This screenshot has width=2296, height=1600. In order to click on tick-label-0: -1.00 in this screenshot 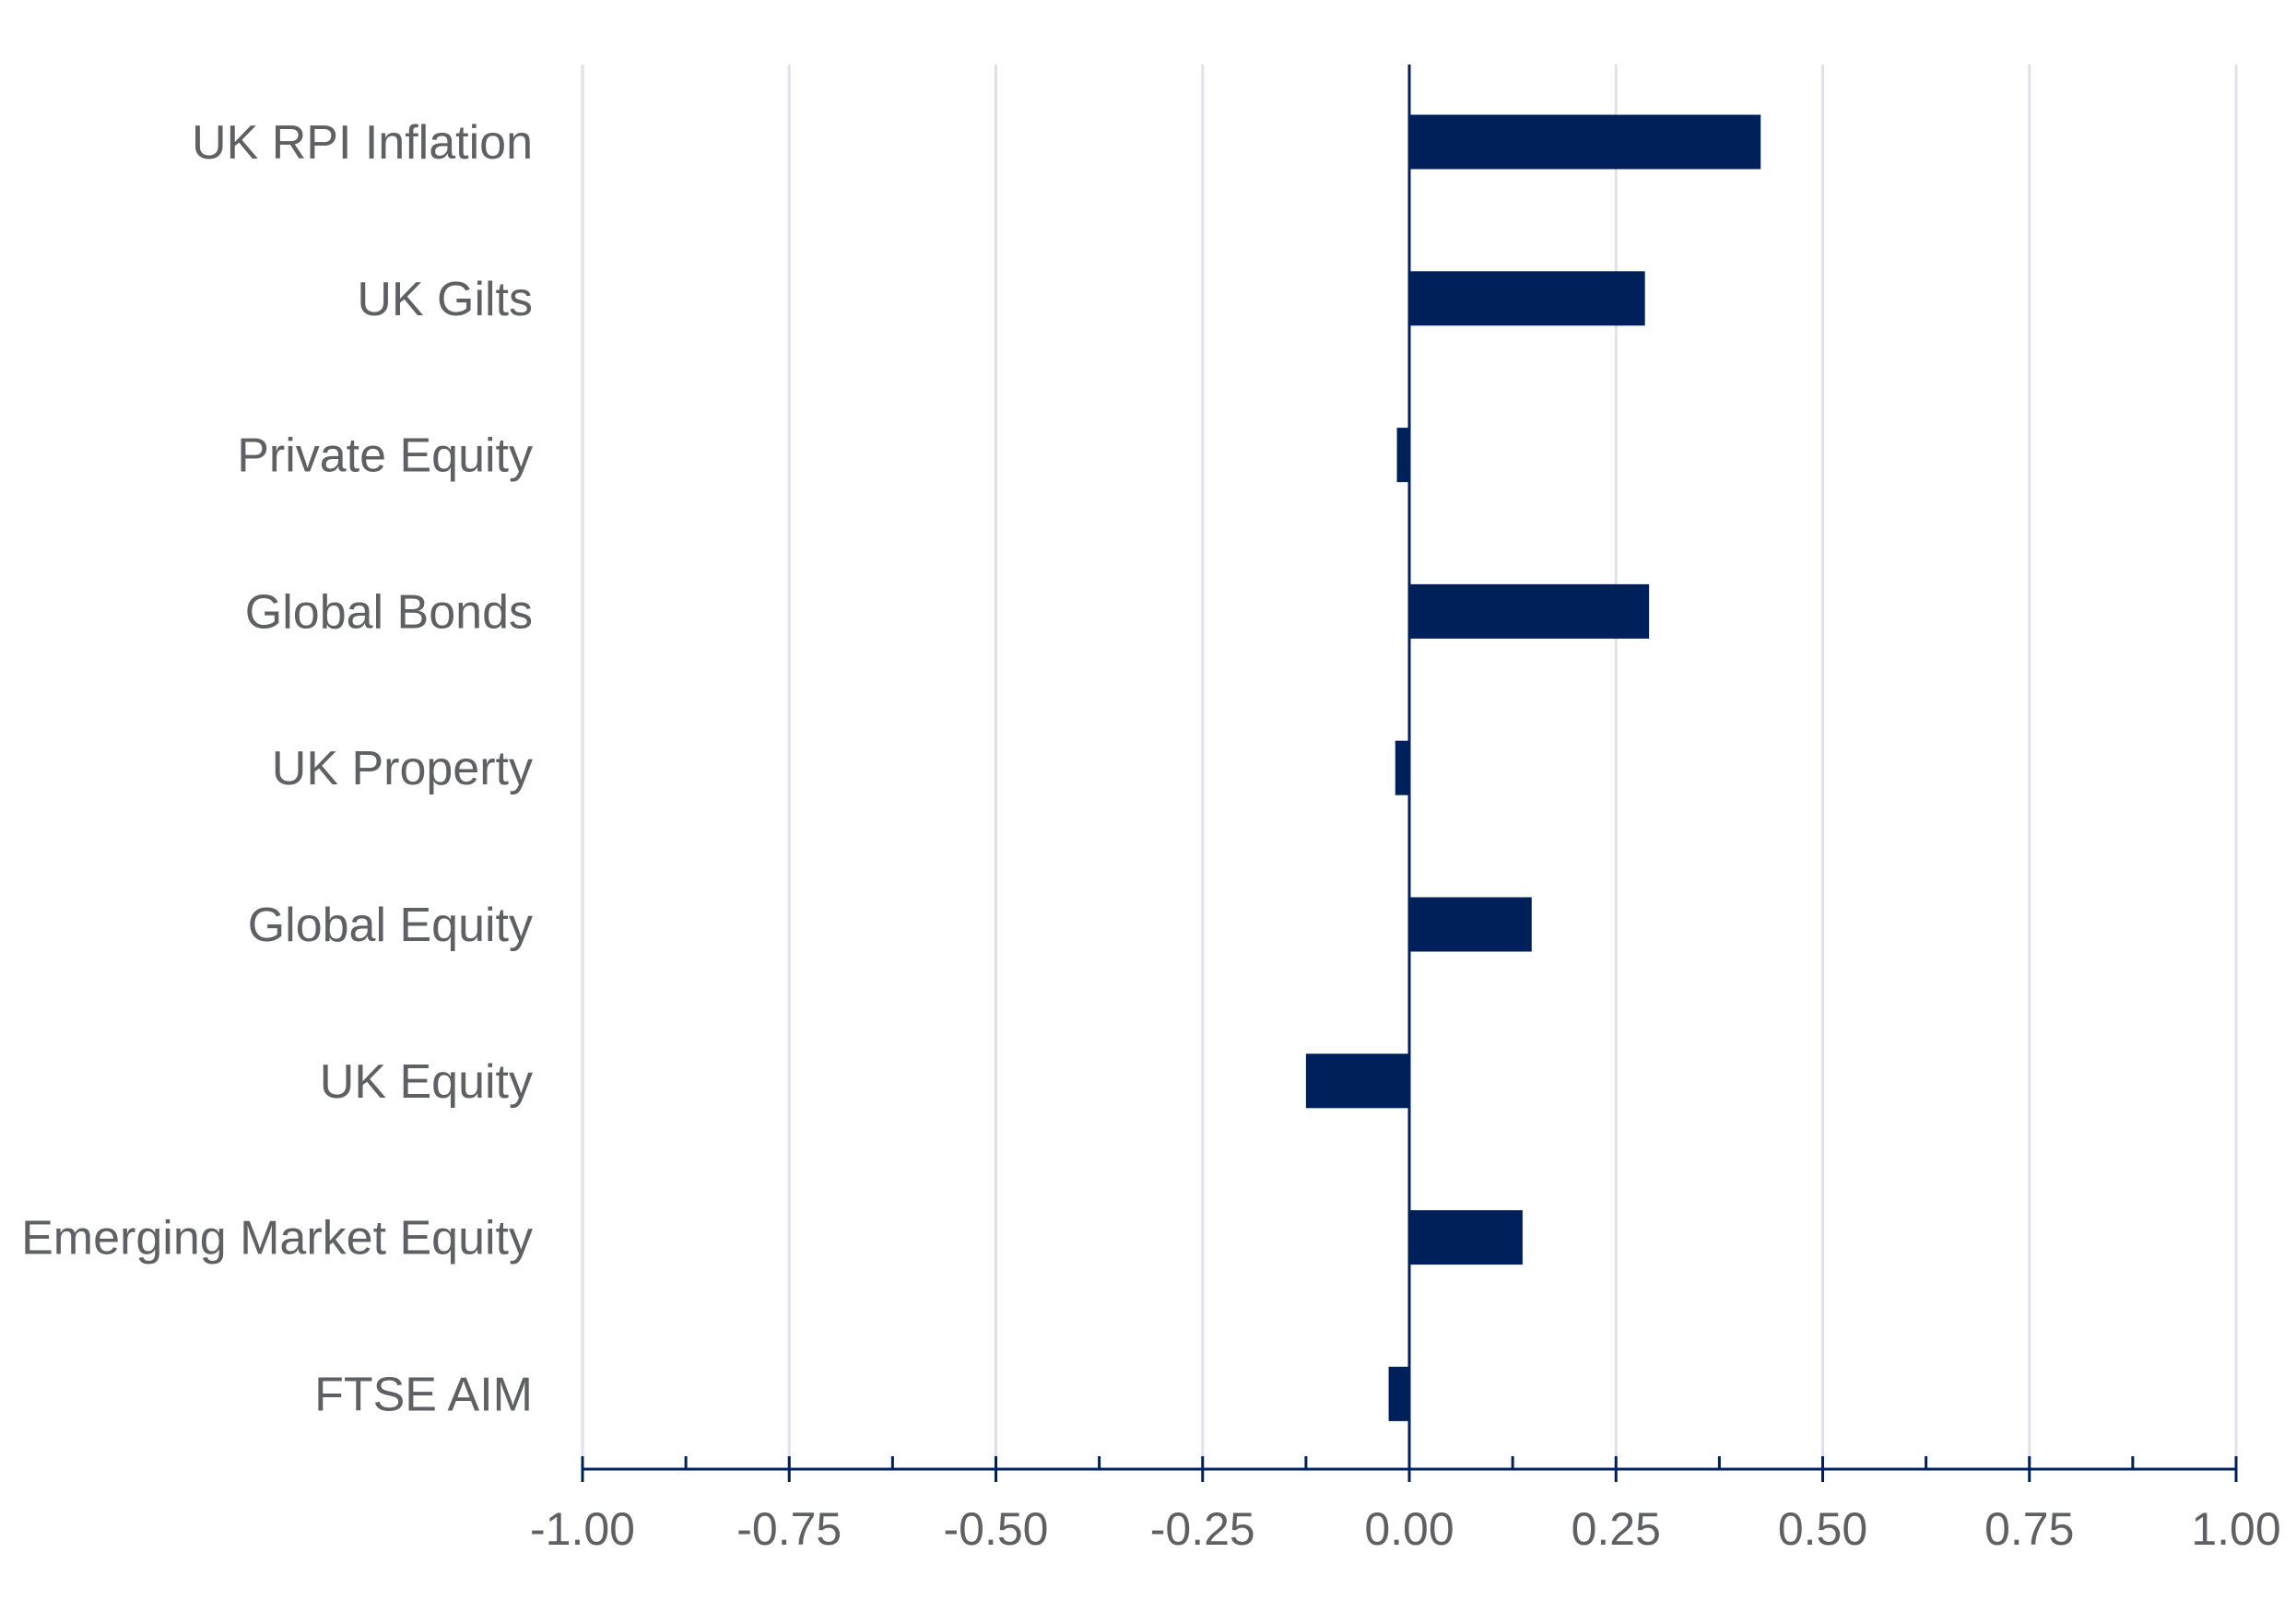, I will do `click(582, 1529)`.